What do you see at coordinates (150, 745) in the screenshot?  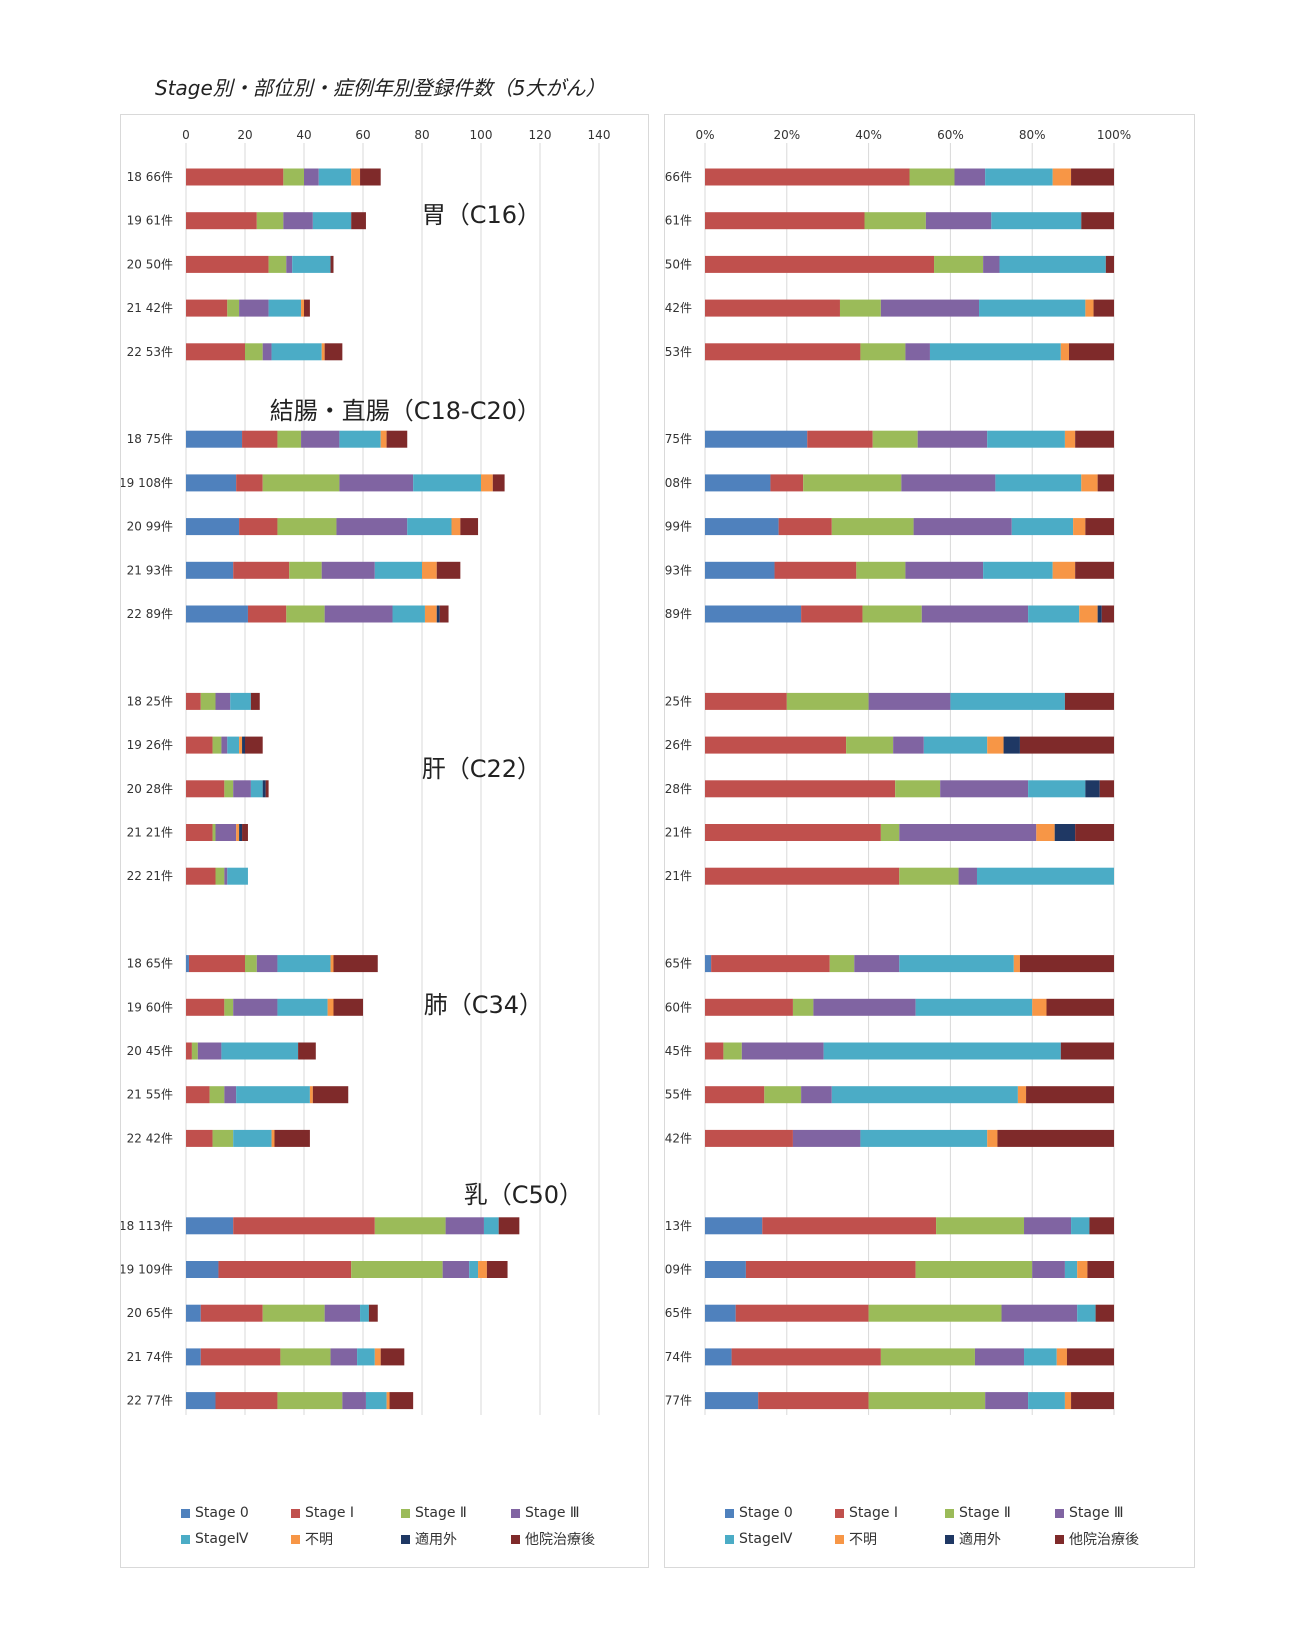 I see `row-label: 19 26件` at bounding box center [150, 745].